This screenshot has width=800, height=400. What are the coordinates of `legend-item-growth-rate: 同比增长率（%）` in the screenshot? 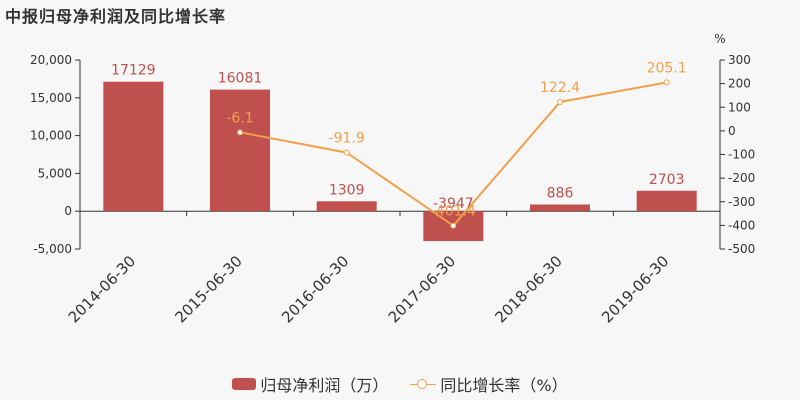 It's located at (489, 384).